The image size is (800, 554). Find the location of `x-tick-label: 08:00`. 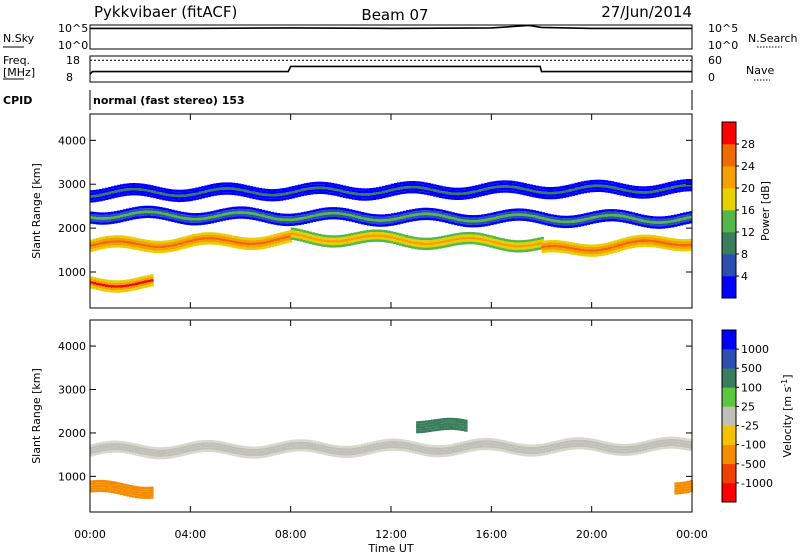

x-tick-label: 08:00 is located at coordinates (291, 534).